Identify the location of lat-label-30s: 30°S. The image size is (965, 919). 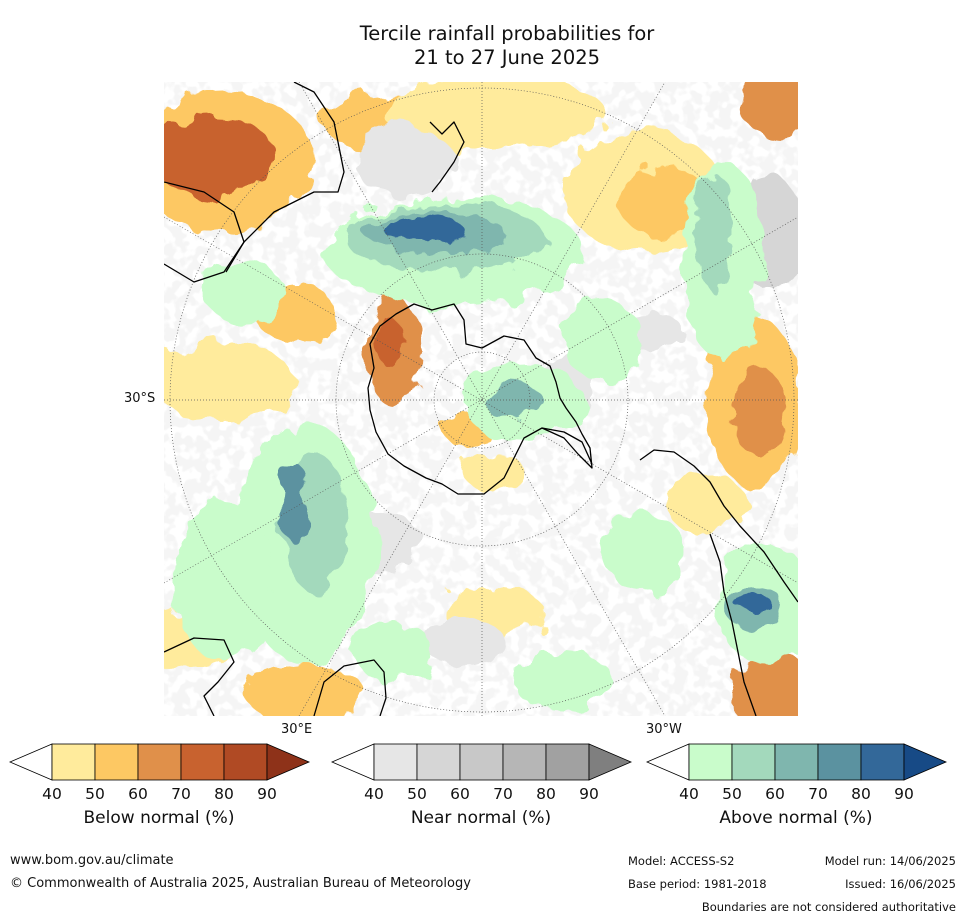
(140, 398).